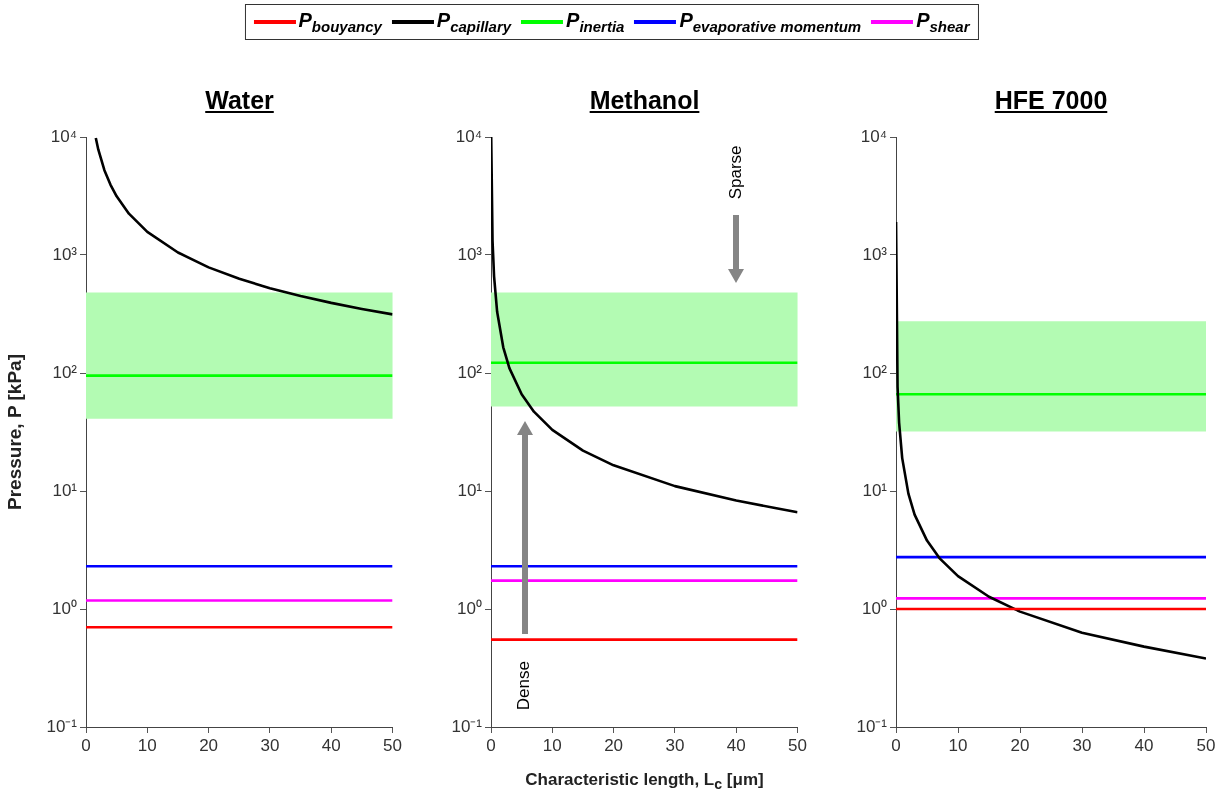 The height and width of the screenshot is (807, 1223). Describe the element at coordinates (735, 172) in the screenshot. I see `annotation: Sparse` at that location.